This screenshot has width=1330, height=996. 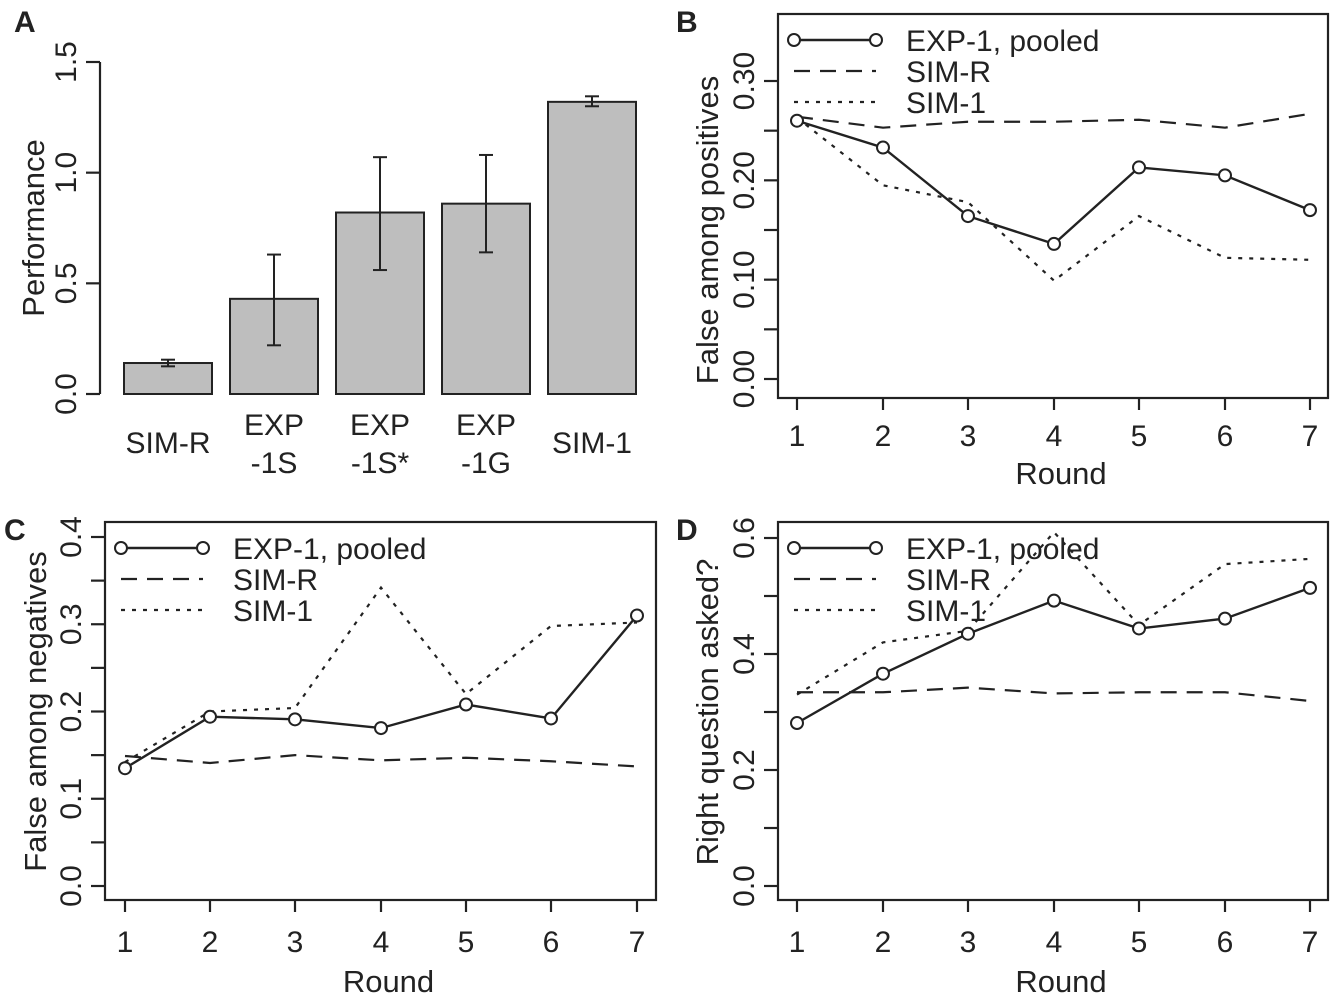 What do you see at coordinates (380, 463) in the screenshot?
I see `x-category-label: -1S*` at bounding box center [380, 463].